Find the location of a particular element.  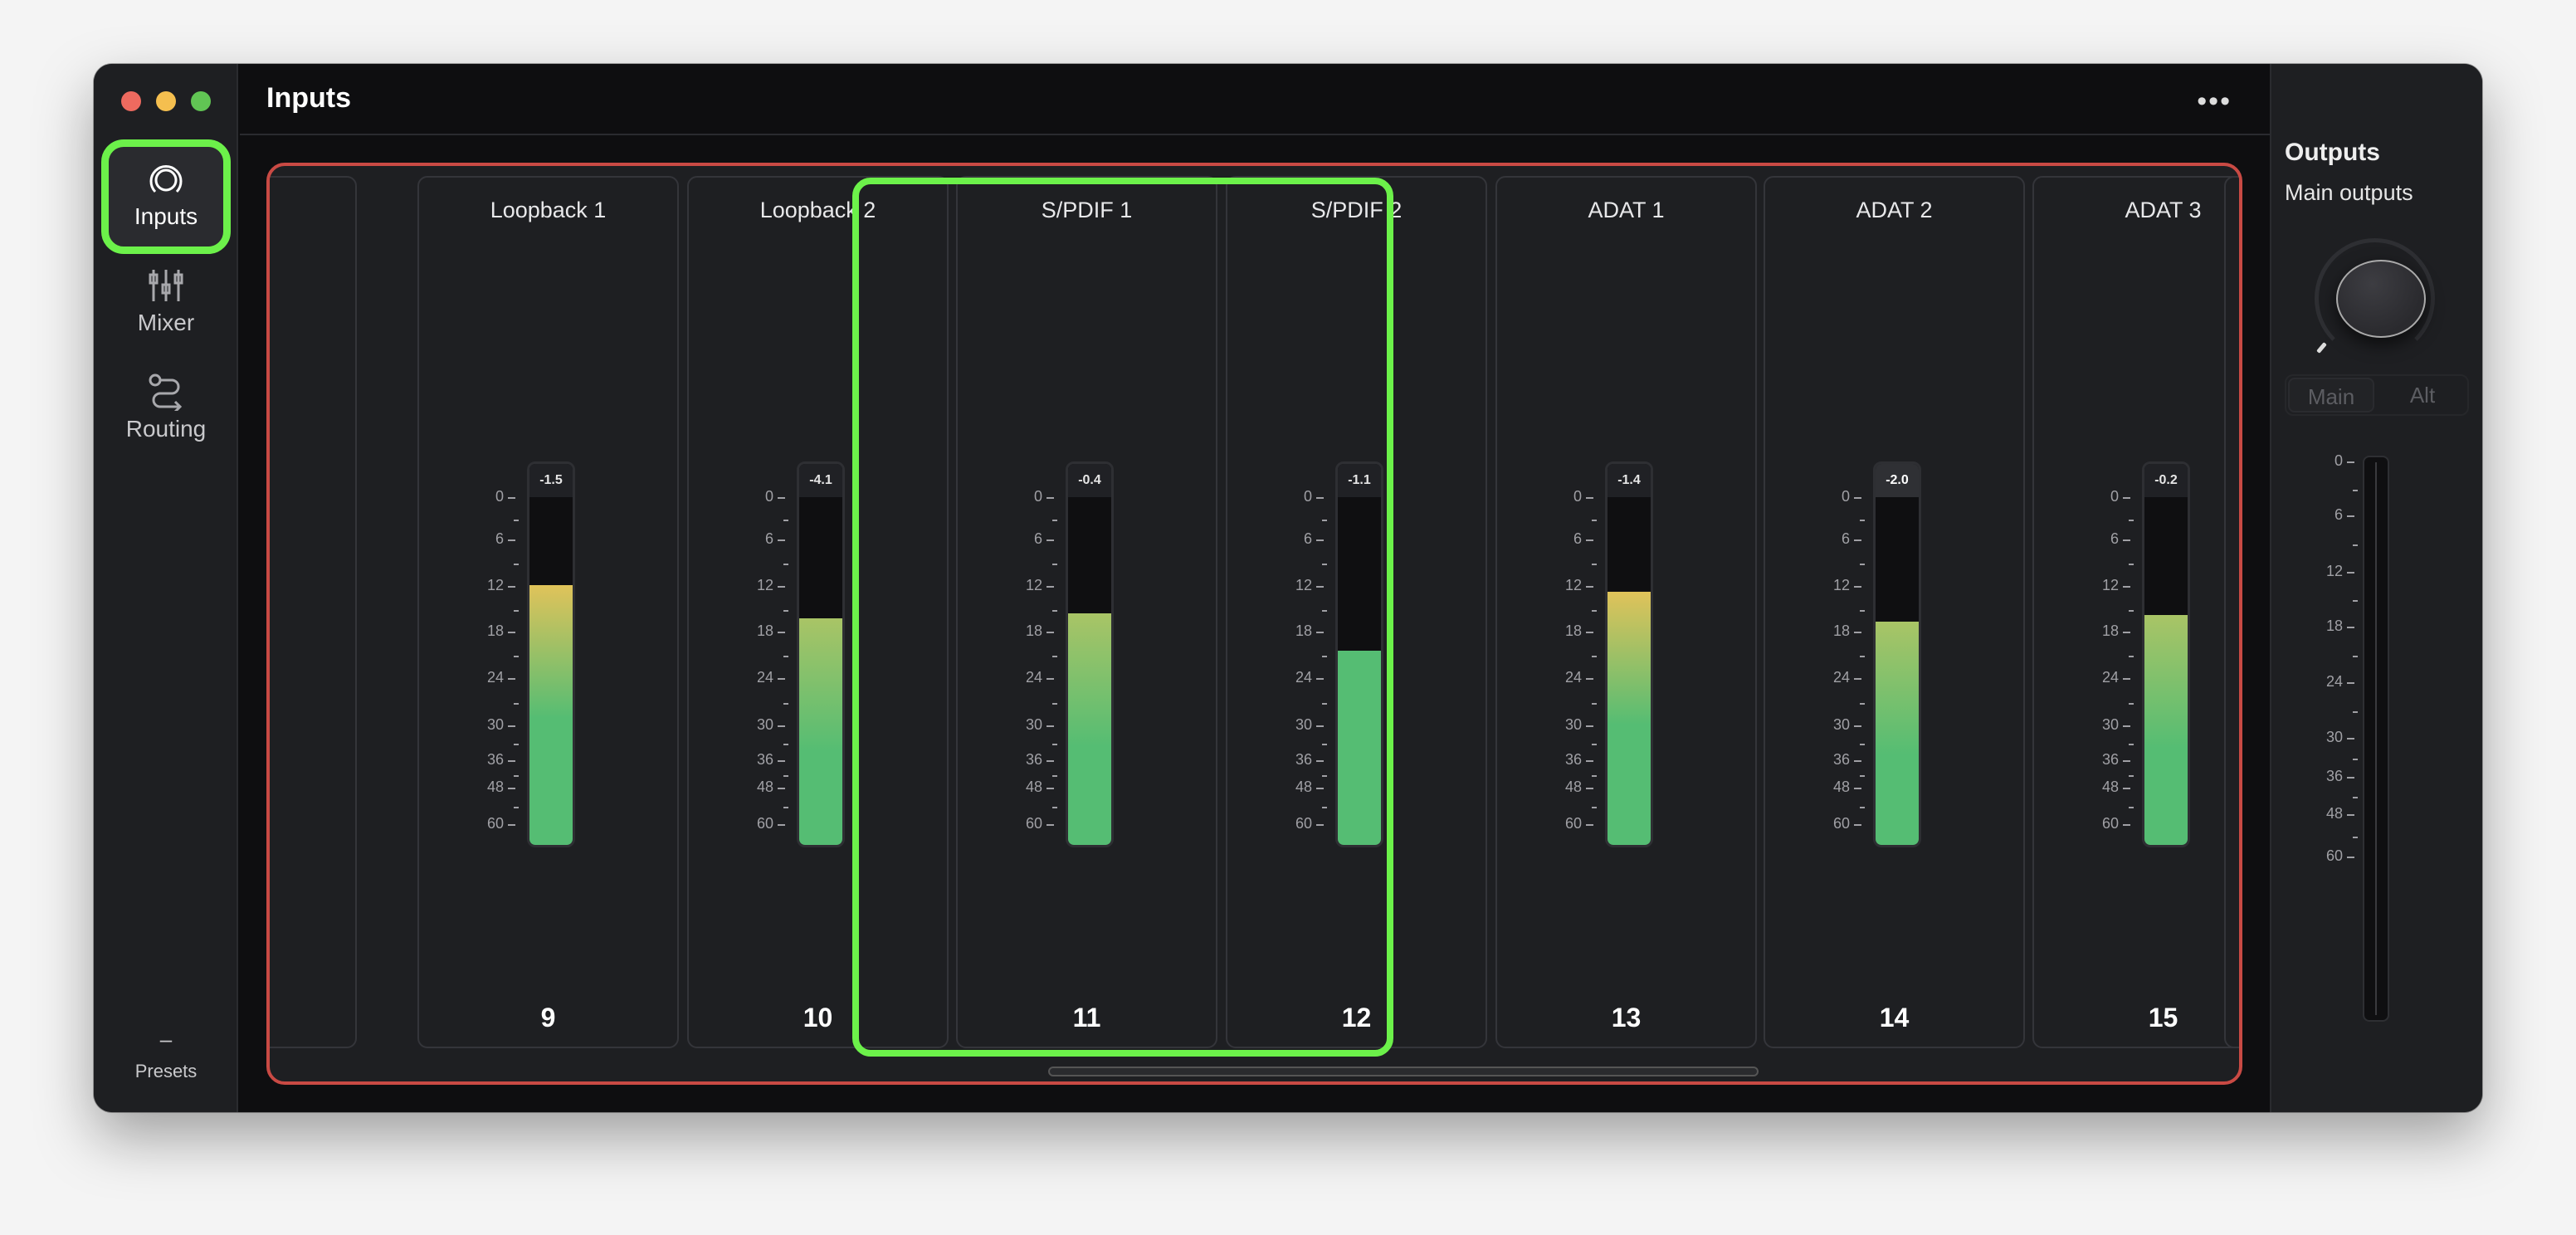

sidebar-item-label: Inputs is located at coordinates (166, 216).